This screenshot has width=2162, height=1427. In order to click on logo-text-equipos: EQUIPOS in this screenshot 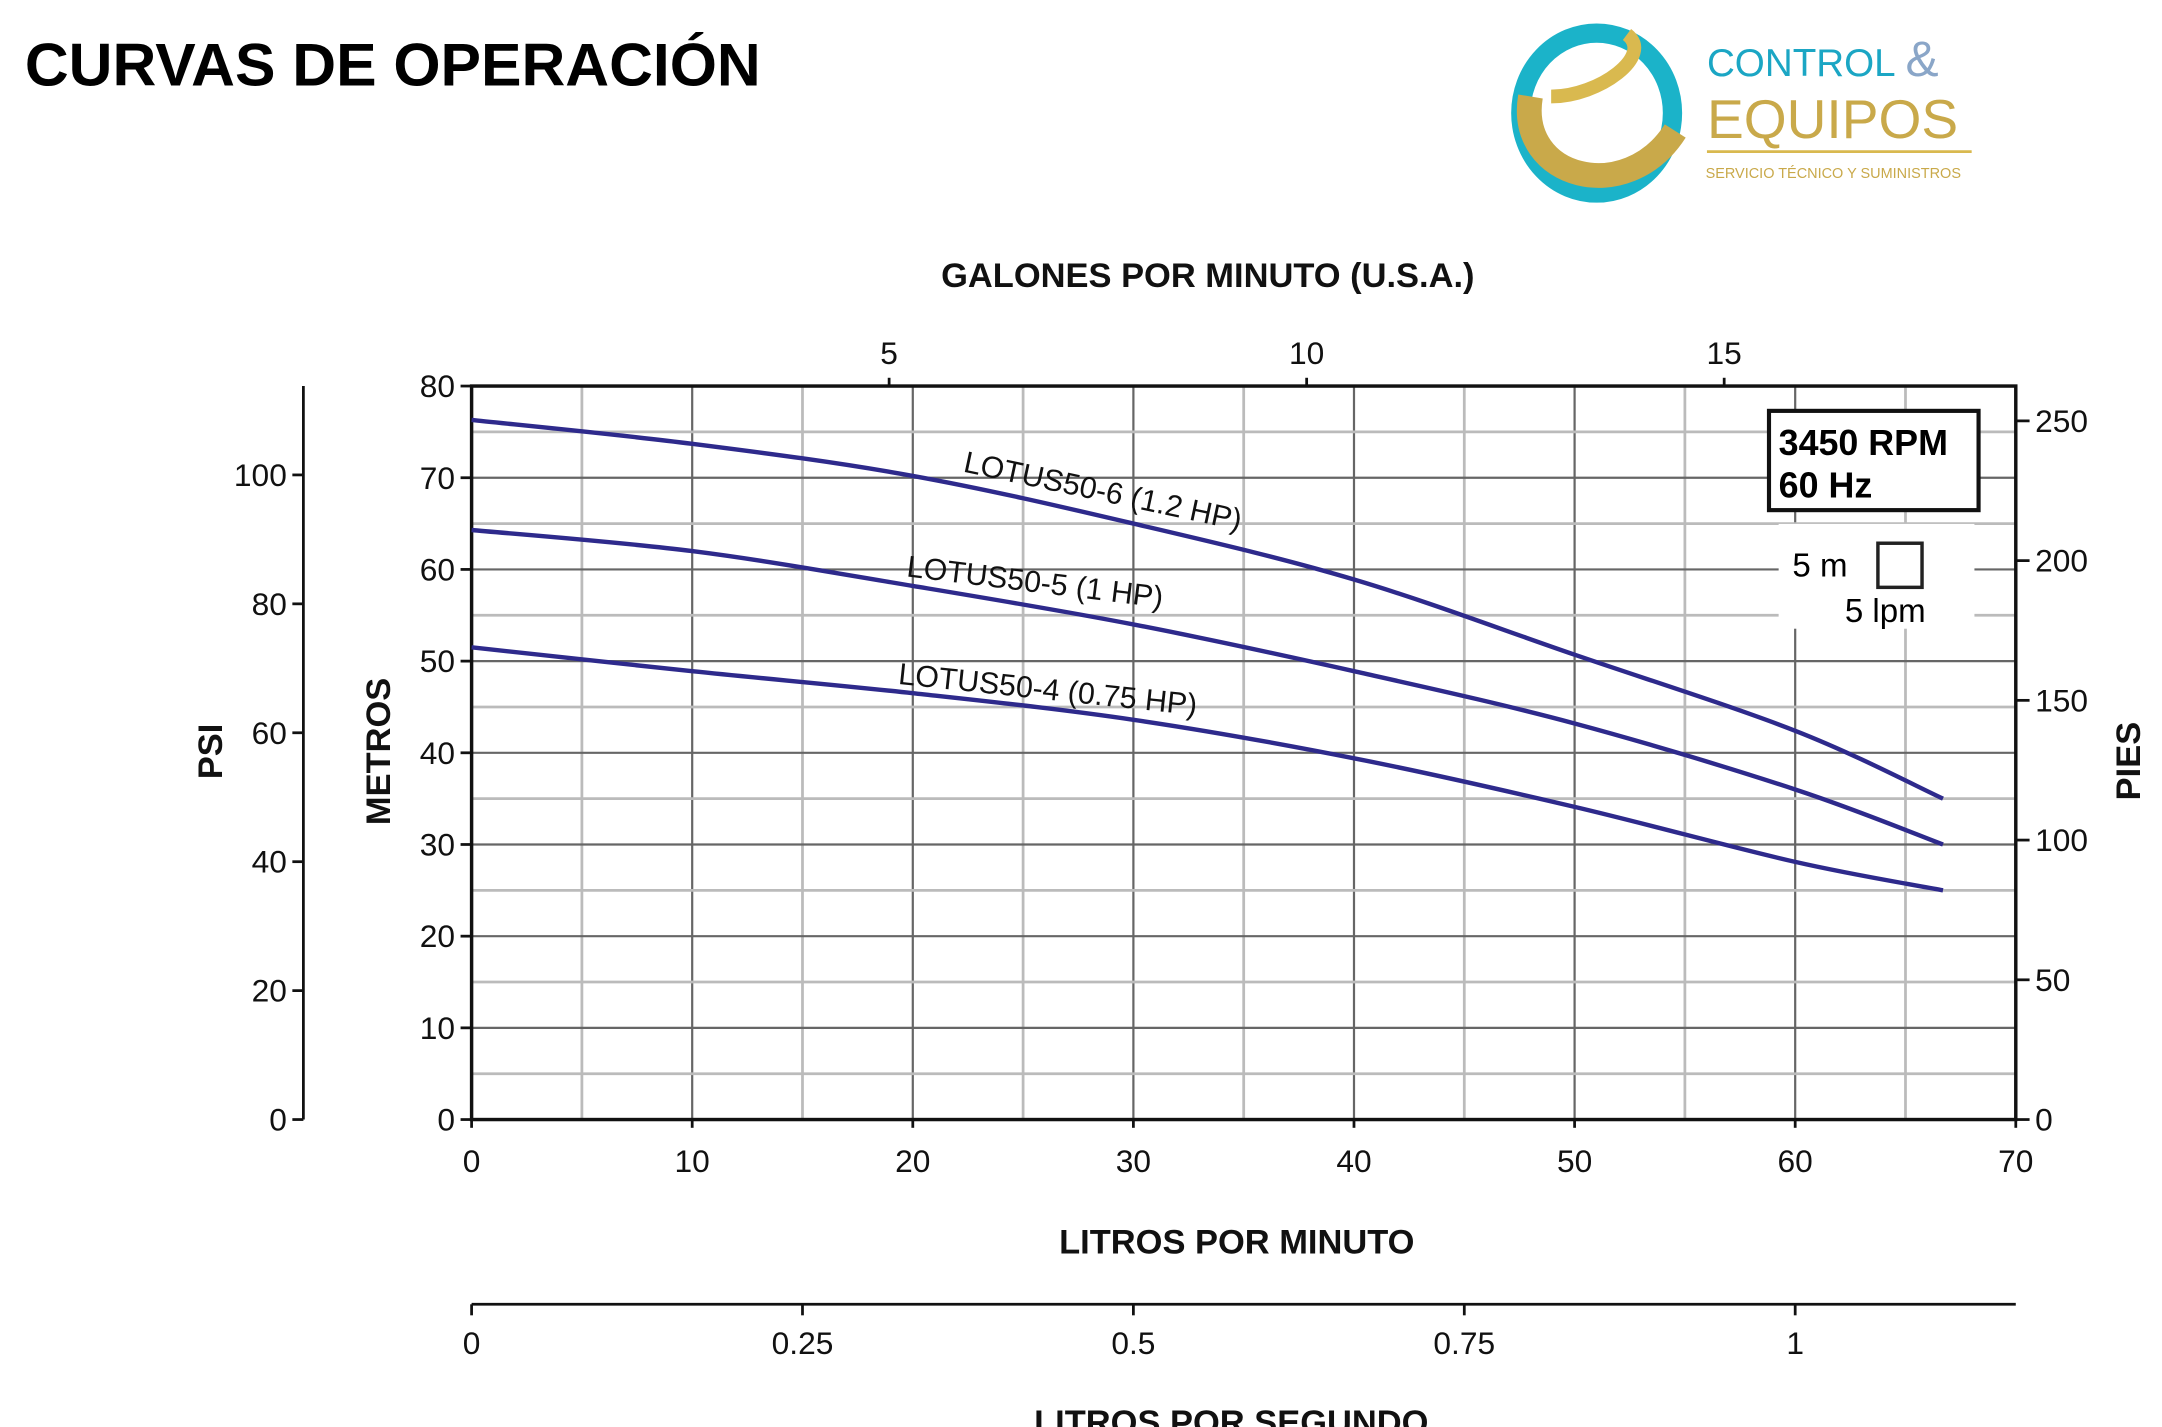, I will do `click(1832, 119)`.